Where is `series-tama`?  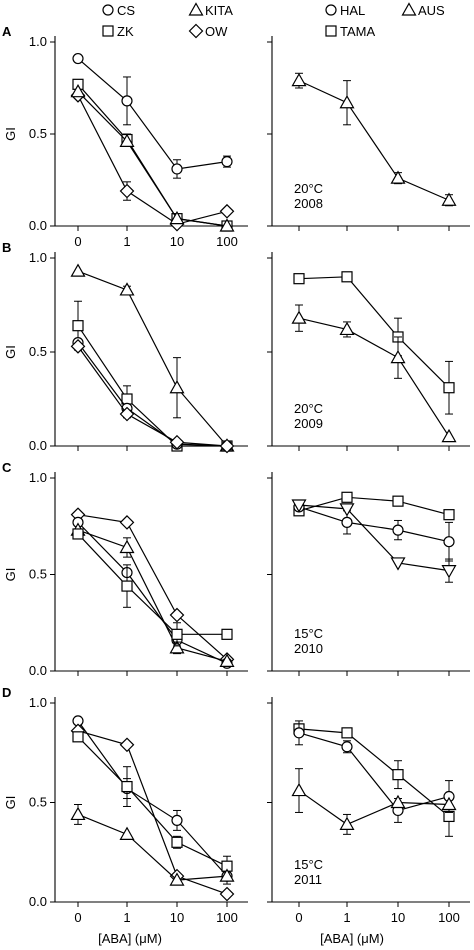 series-tama is located at coordinates (374, 780).